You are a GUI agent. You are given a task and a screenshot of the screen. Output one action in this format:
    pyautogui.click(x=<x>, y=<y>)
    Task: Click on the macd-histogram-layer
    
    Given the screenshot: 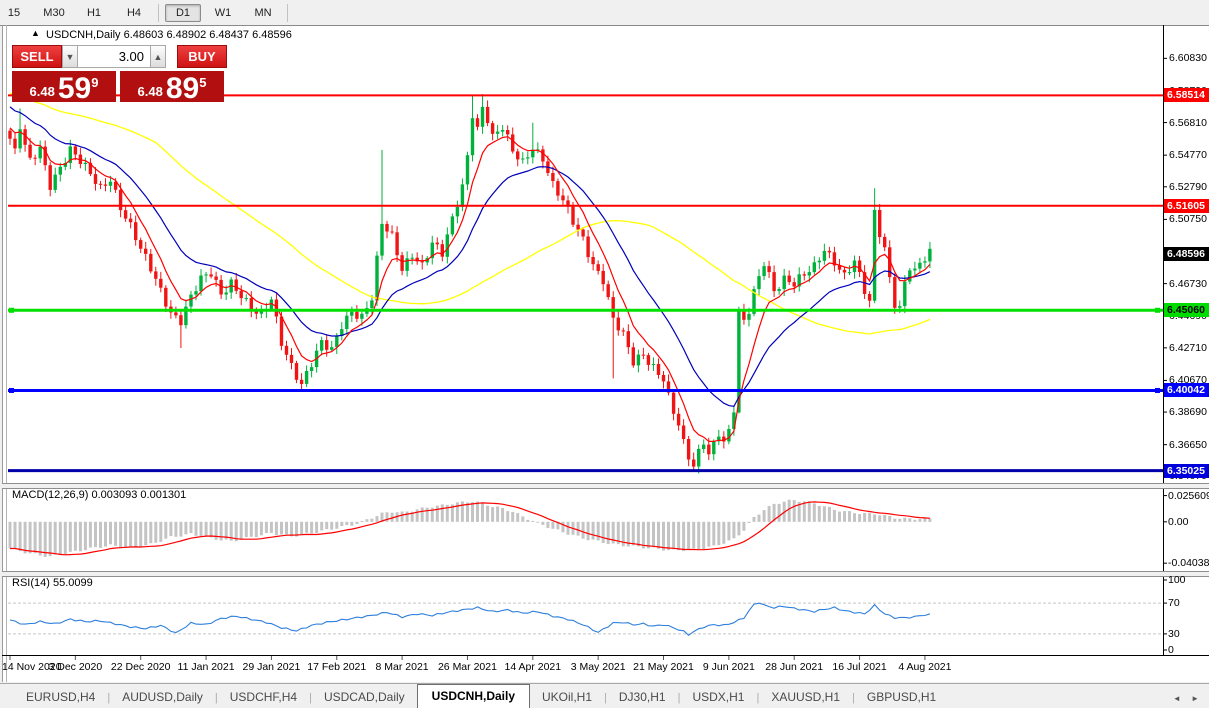 What is the action you would take?
    pyautogui.click(x=470, y=528)
    